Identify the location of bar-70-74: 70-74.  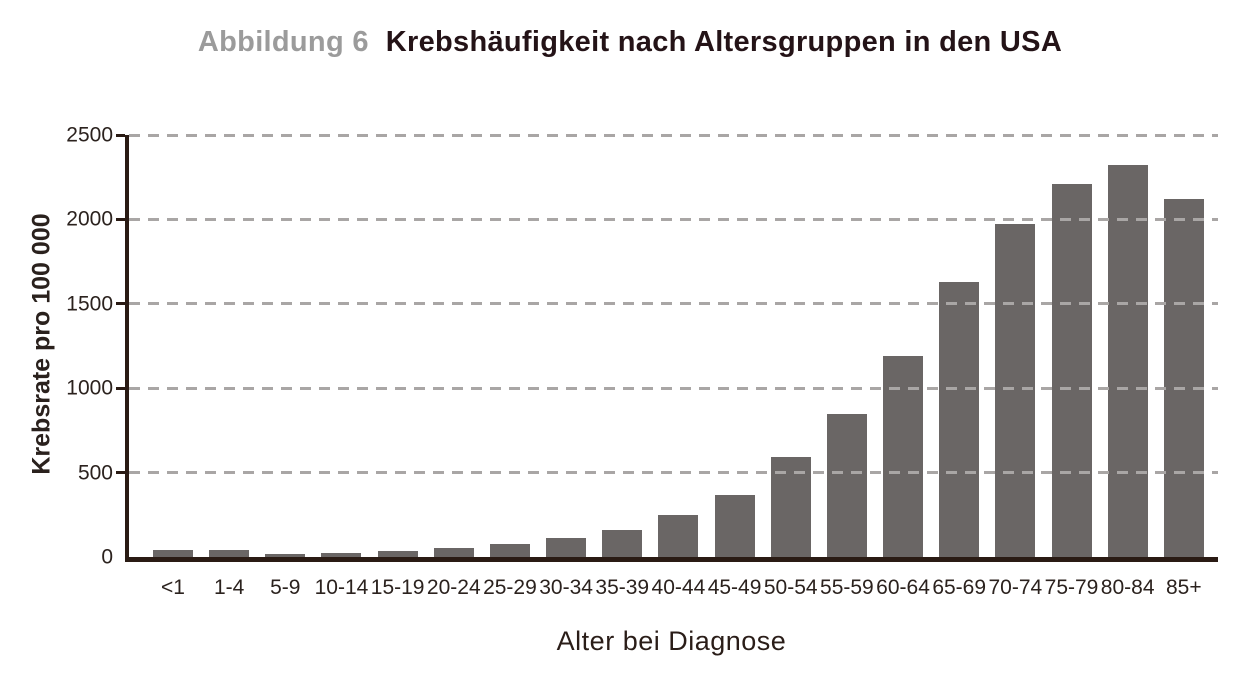
(1015, 411).